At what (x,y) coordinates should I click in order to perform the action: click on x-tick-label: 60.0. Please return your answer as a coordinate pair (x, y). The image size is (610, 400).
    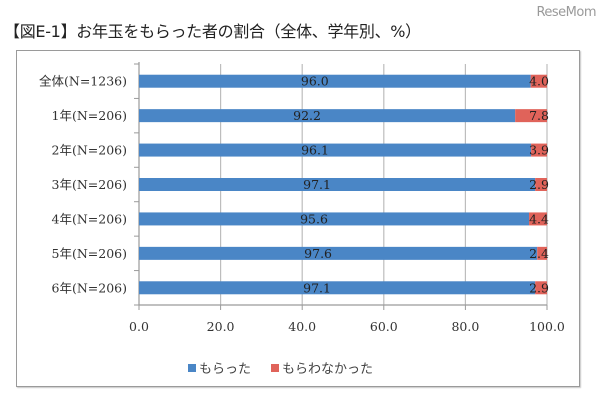
    Looking at the image, I should click on (384, 326).